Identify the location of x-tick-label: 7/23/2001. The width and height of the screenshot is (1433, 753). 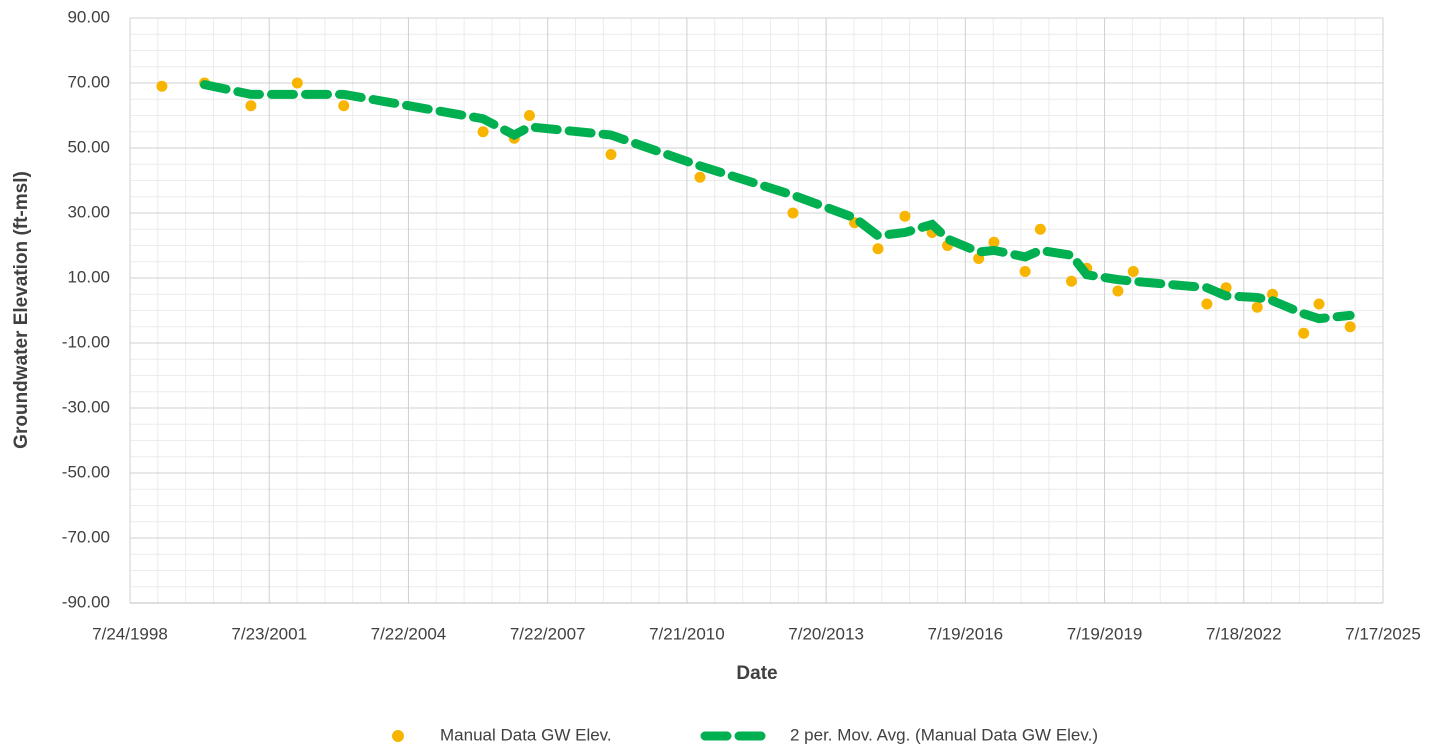
(269, 633).